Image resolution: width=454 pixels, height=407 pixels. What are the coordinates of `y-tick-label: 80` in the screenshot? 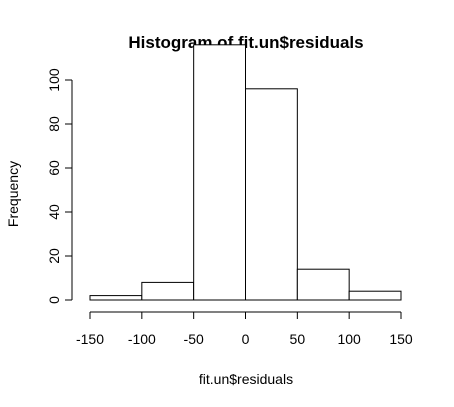 It's located at (54, 124).